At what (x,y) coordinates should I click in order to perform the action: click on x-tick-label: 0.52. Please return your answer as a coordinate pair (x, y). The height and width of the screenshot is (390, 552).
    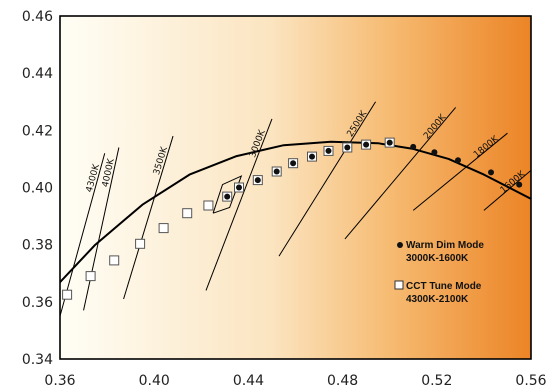
    Looking at the image, I should click on (436, 381).